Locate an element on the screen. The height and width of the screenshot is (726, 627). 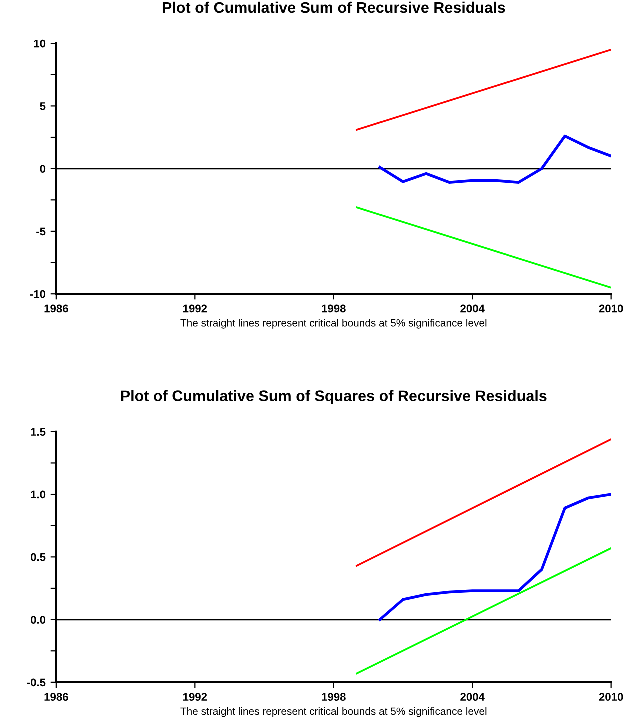
y-tick-label: 10 is located at coordinates (40, 44).